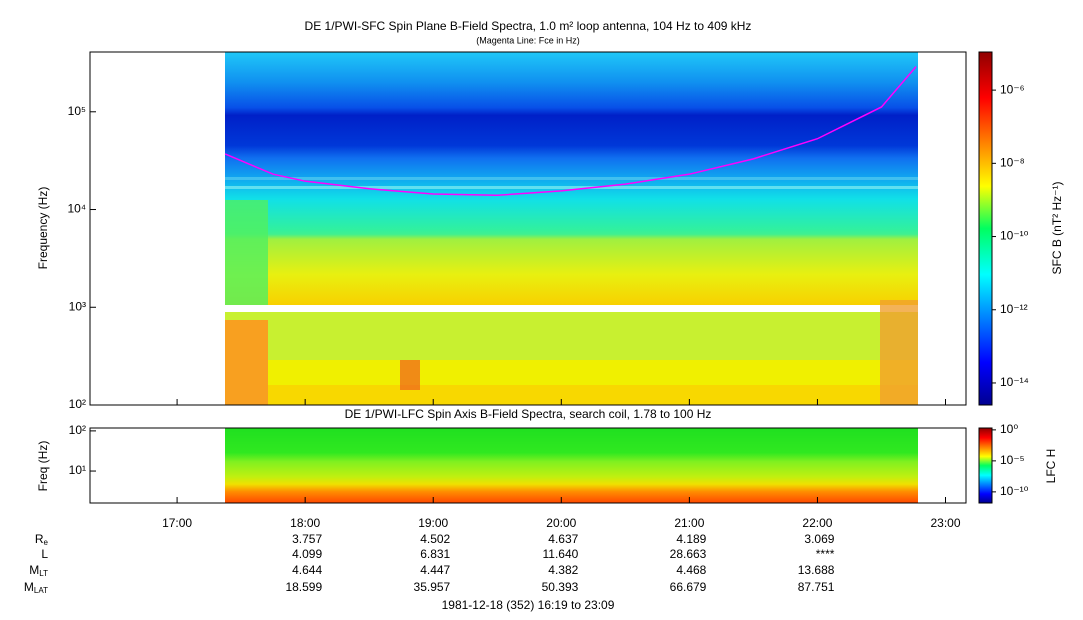  What do you see at coordinates (76, 209) in the screenshot?
I see `y-tick-label: 10⁴` at bounding box center [76, 209].